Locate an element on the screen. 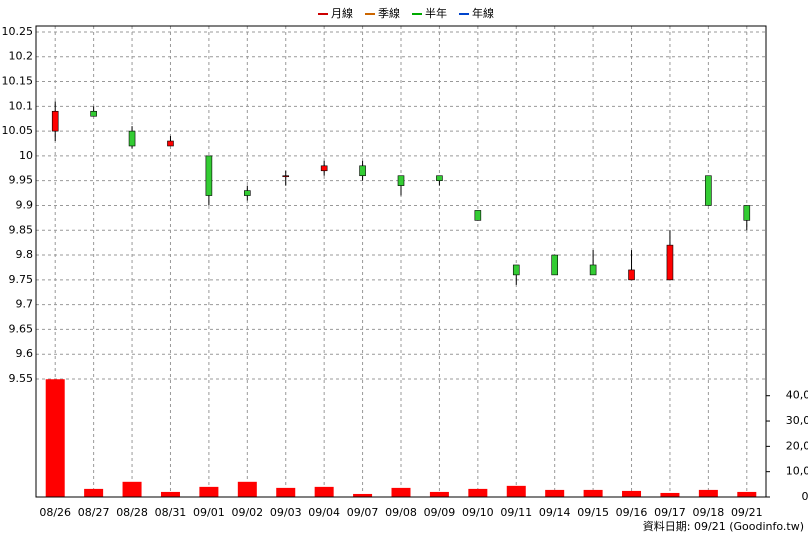 The height and width of the screenshot is (540, 808). y-tick-label: 9.55 is located at coordinates (21, 378).